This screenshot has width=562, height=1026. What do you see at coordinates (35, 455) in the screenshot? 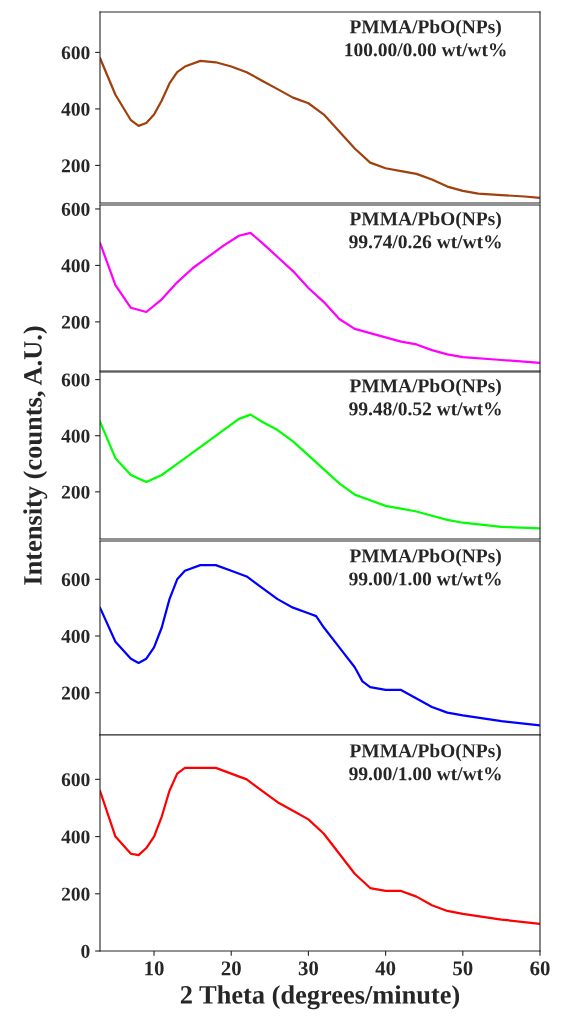
I see `y-axis-title: Intensity (counts, A.U.)` at bounding box center [35, 455].